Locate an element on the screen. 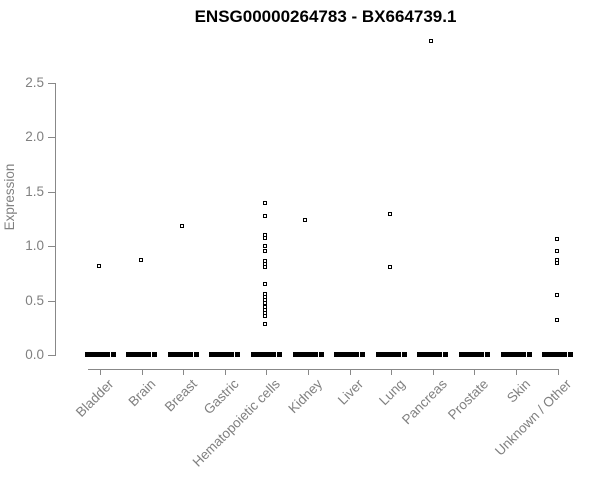 The height and width of the screenshot is (500, 600). x-axis-line is located at coordinates (323, 369).